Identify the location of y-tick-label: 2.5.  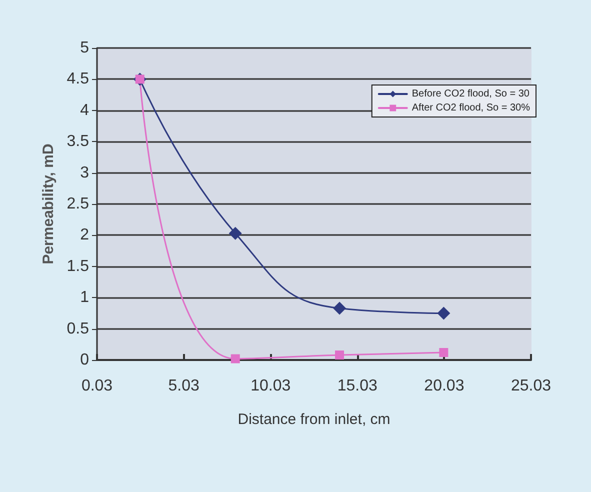
(78, 204).